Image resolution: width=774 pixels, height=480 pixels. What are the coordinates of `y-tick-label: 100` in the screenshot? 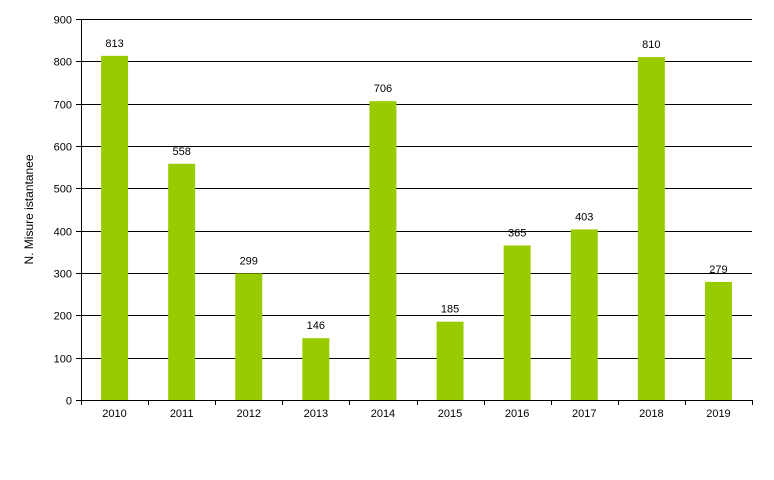 It's located at (63, 360).